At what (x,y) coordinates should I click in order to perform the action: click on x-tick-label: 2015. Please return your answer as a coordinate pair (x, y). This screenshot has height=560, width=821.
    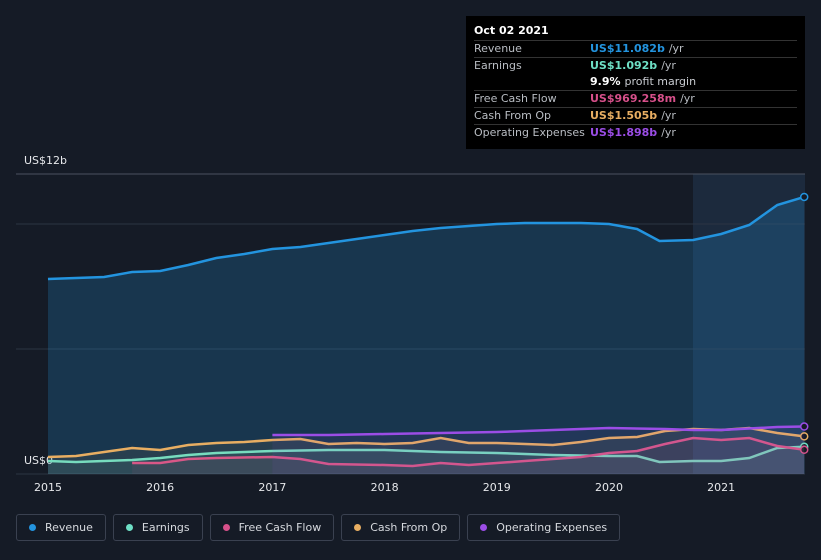
    Looking at the image, I should click on (48, 487).